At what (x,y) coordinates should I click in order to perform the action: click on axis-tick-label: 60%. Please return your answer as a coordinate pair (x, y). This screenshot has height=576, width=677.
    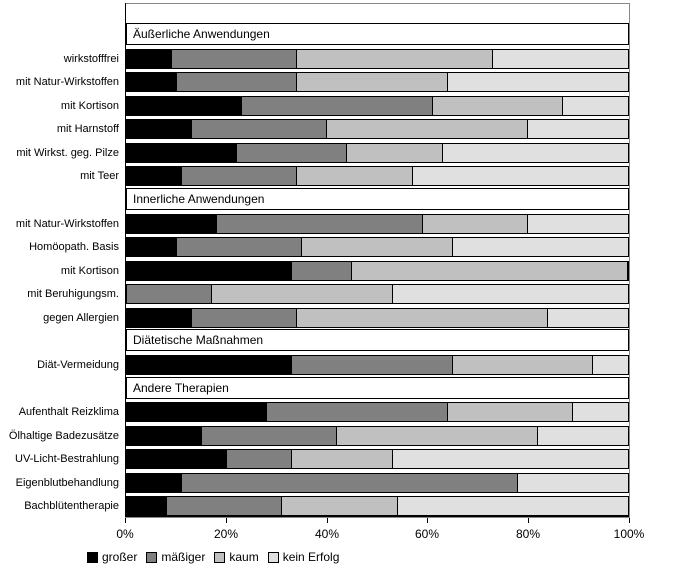
    Looking at the image, I should click on (427, 534).